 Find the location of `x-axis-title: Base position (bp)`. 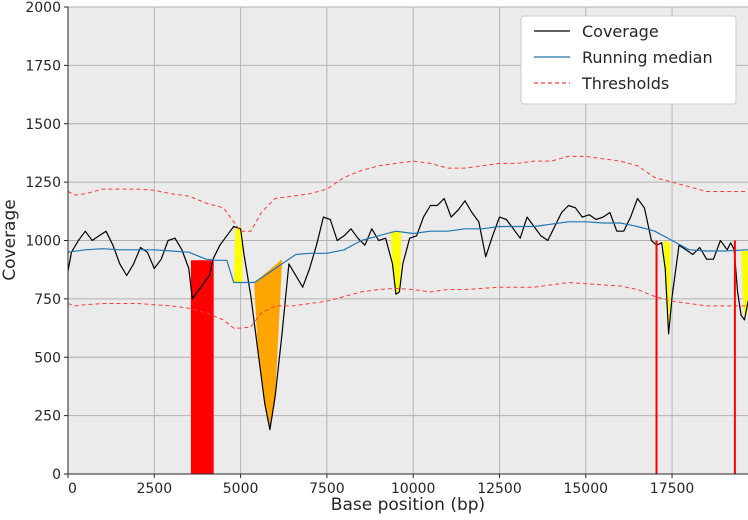

x-axis-title: Base position (bp) is located at coordinates (408, 505).